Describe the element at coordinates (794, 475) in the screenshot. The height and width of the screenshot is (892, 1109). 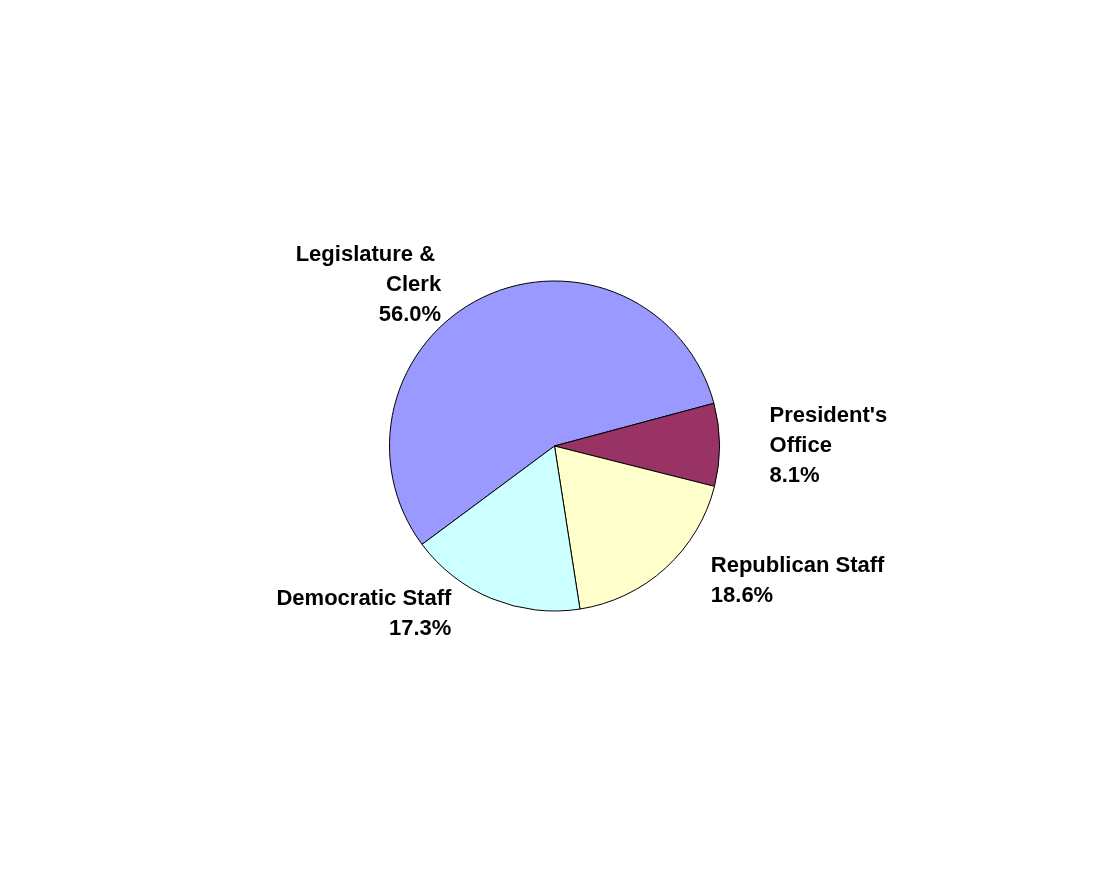
I see `data-label: 8.1%` at that location.